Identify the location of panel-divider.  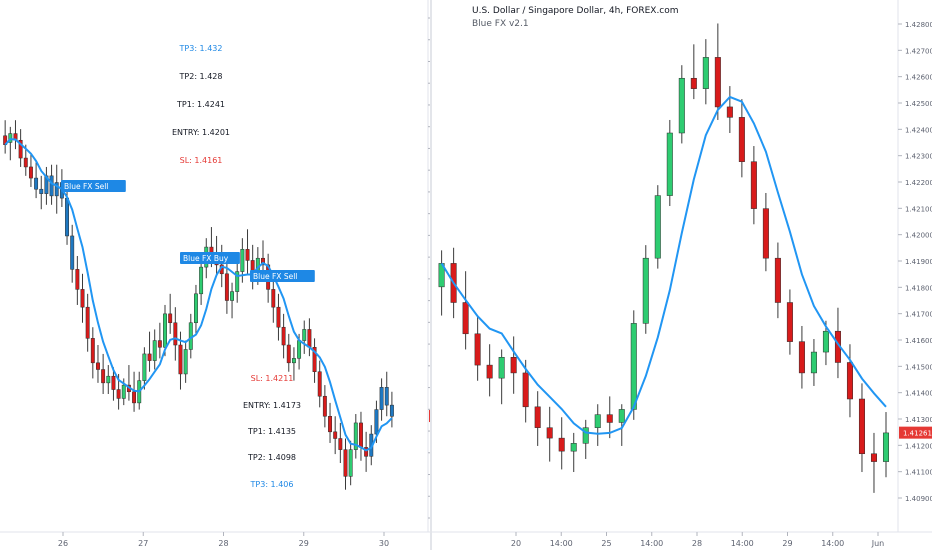
(431, 275).